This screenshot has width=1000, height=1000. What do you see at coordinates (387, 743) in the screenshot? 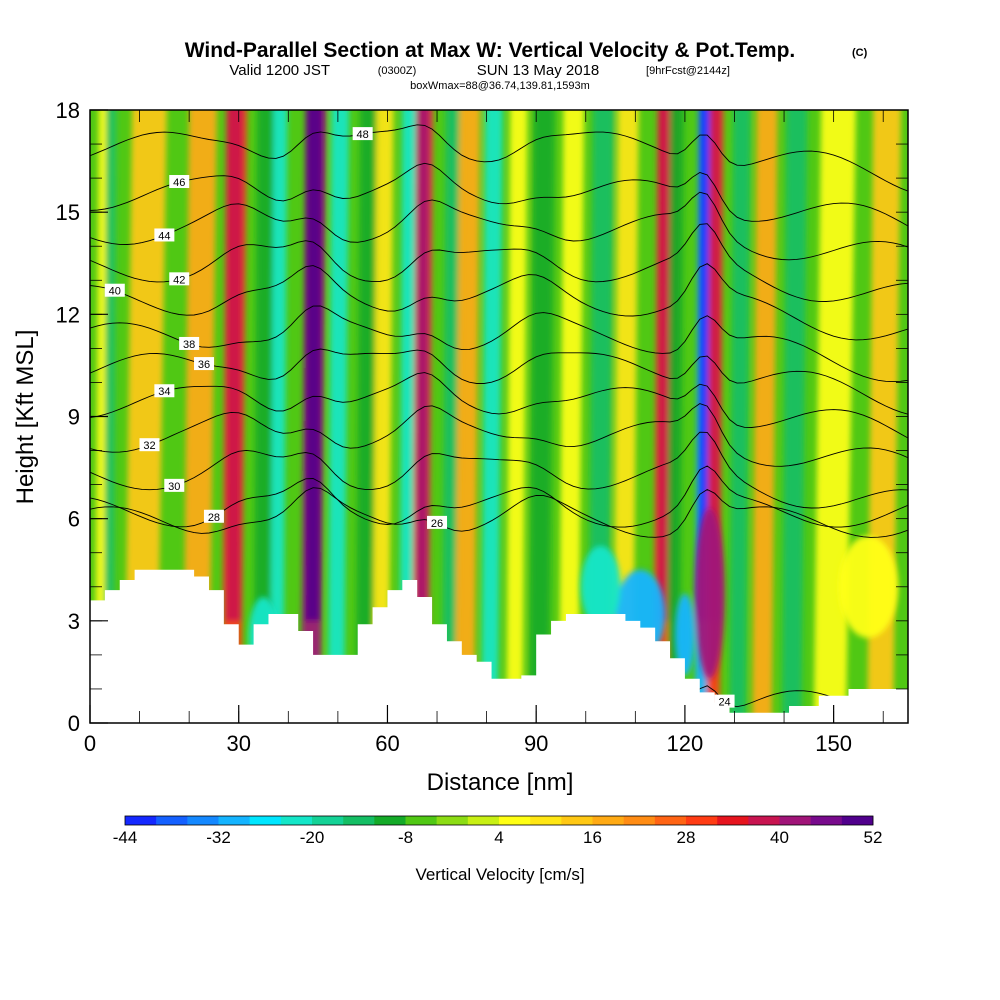
I see `x-tick-label: 60` at bounding box center [387, 743].